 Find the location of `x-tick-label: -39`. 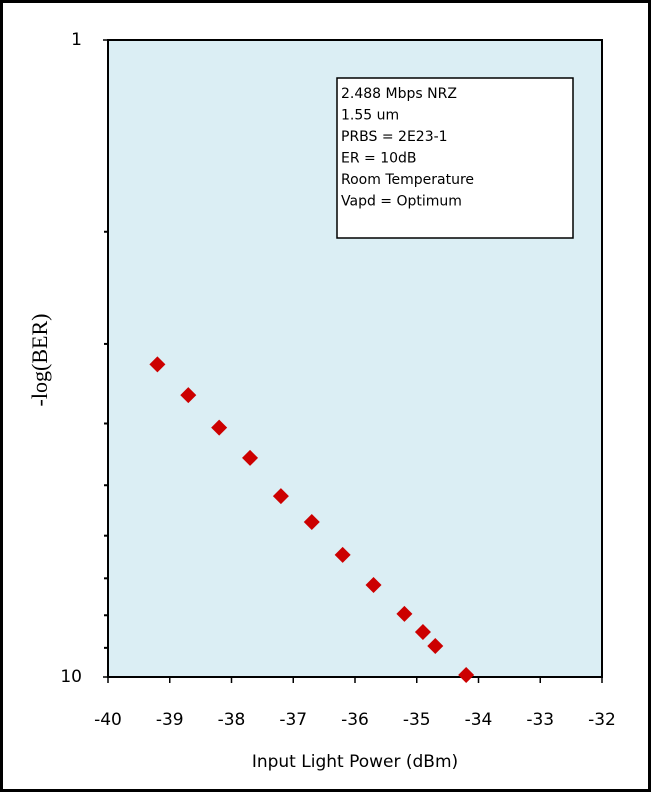

x-tick-label: -39 is located at coordinates (170, 720).